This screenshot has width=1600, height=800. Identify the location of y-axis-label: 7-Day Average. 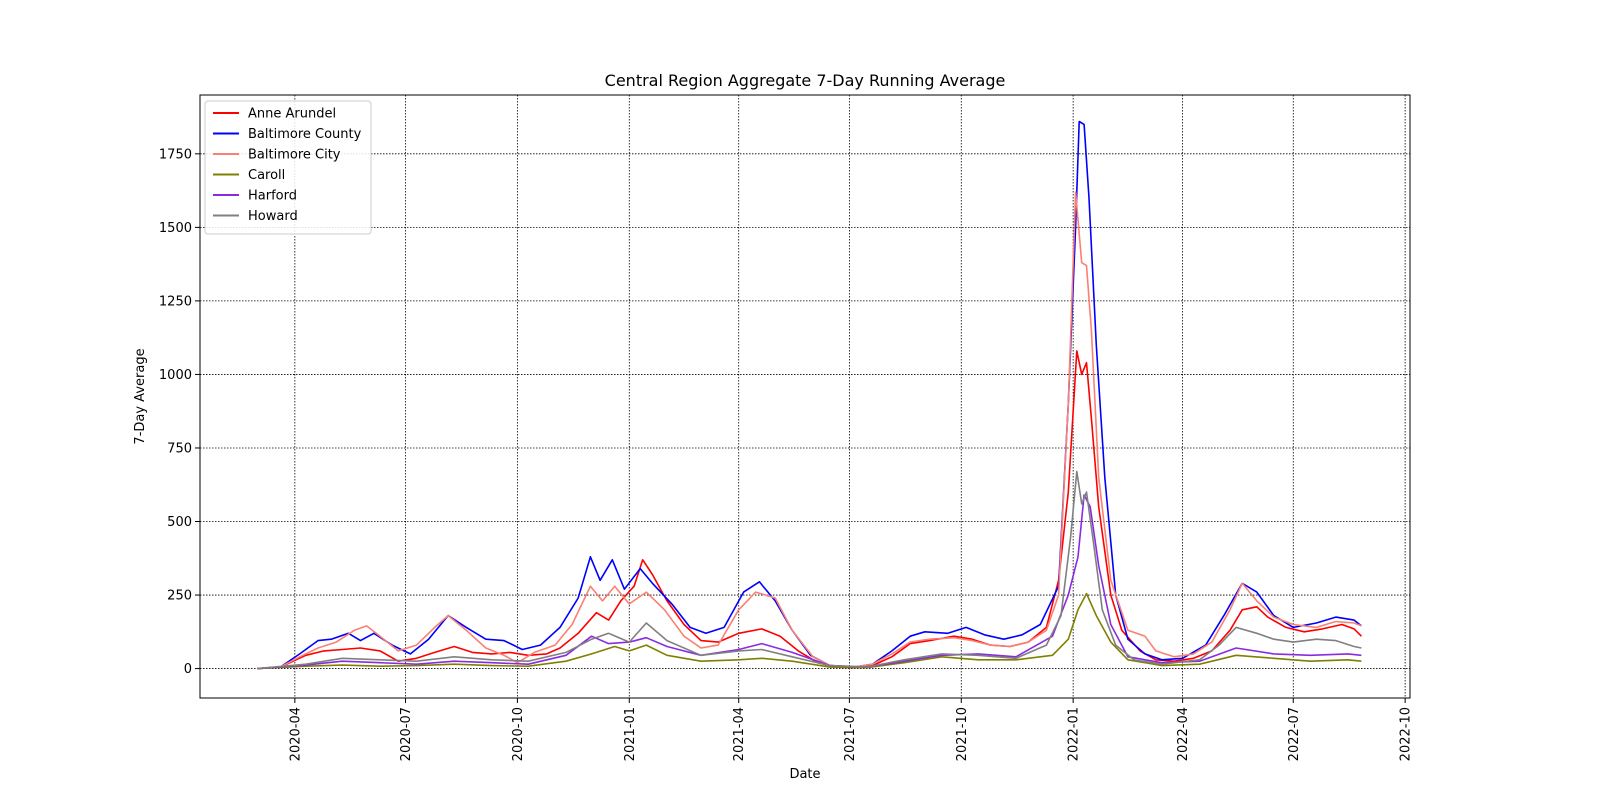
(140, 396).